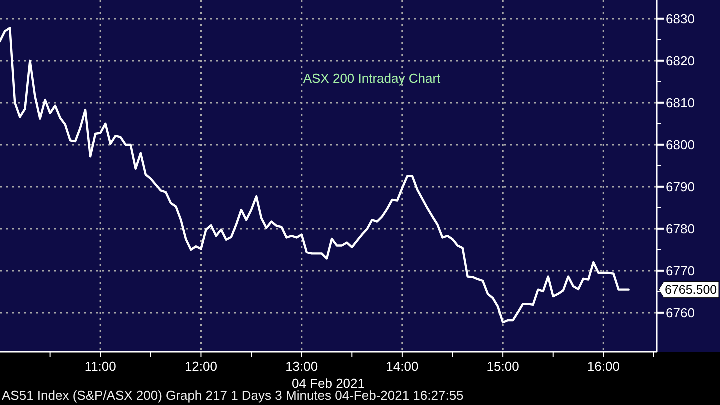 This screenshot has height=405, width=720. Describe the element at coordinates (680, 102) in the screenshot. I see `y-tick-label: 6810` at that location.